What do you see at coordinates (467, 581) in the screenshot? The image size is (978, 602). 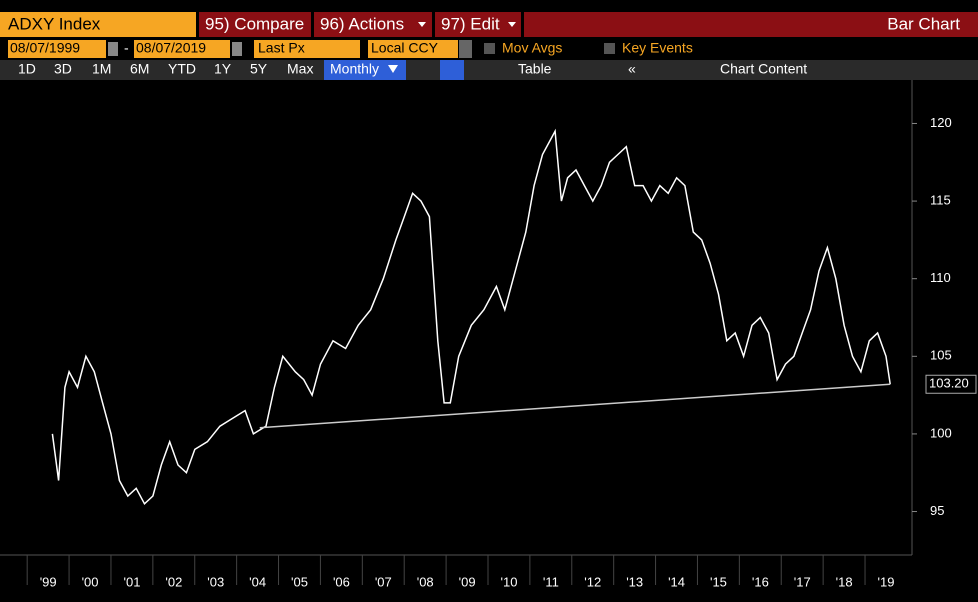 I see `x-tick-label: '09` at bounding box center [467, 581].